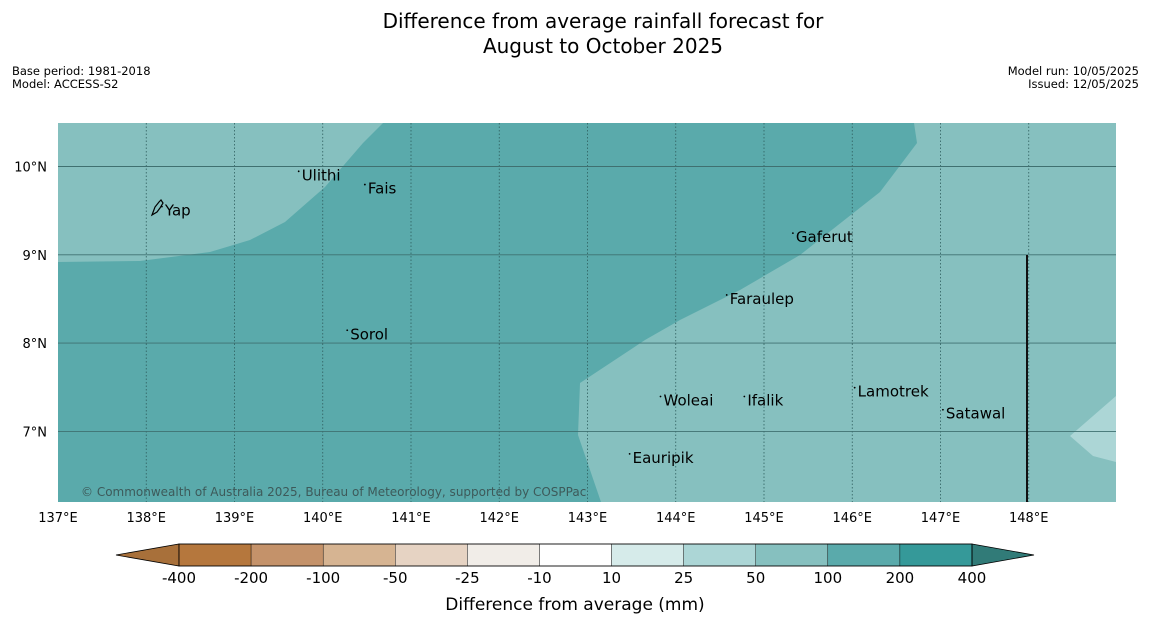  I want to click on meta-right: Model run: 10/05/2025 Issued: 12/05/2025, so click(1073, 78).